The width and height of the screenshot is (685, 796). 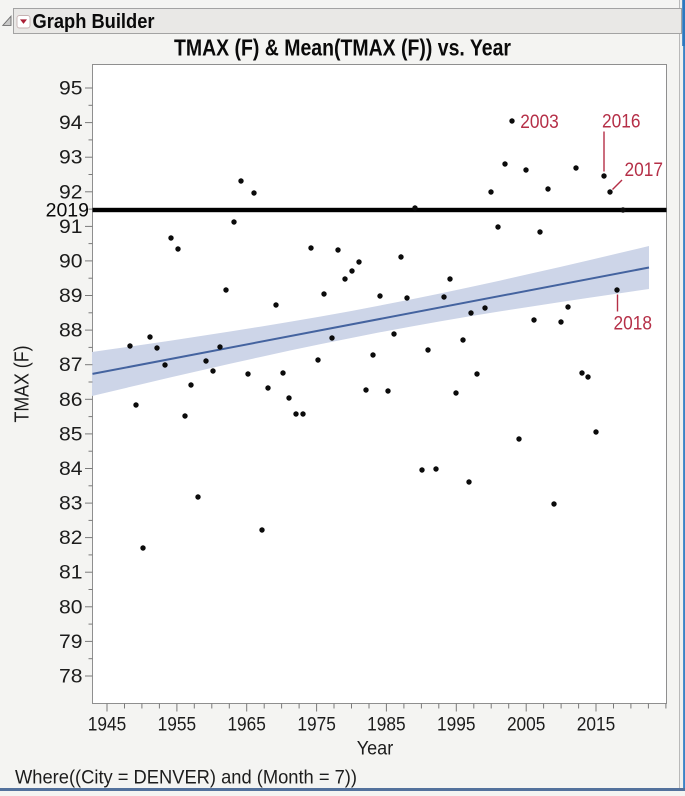 What do you see at coordinates (456, 725) in the screenshot?
I see `svg-text: 1995` at bounding box center [456, 725].